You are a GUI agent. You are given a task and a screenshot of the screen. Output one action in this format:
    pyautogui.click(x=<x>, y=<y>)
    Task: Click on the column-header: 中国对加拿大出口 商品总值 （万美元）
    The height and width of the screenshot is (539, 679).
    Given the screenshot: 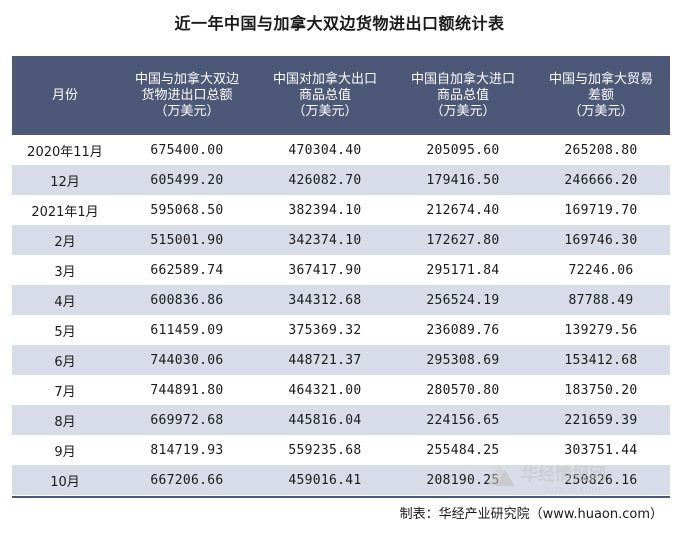 What is the action you would take?
    pyautogui.click(x=325, y=95)
    